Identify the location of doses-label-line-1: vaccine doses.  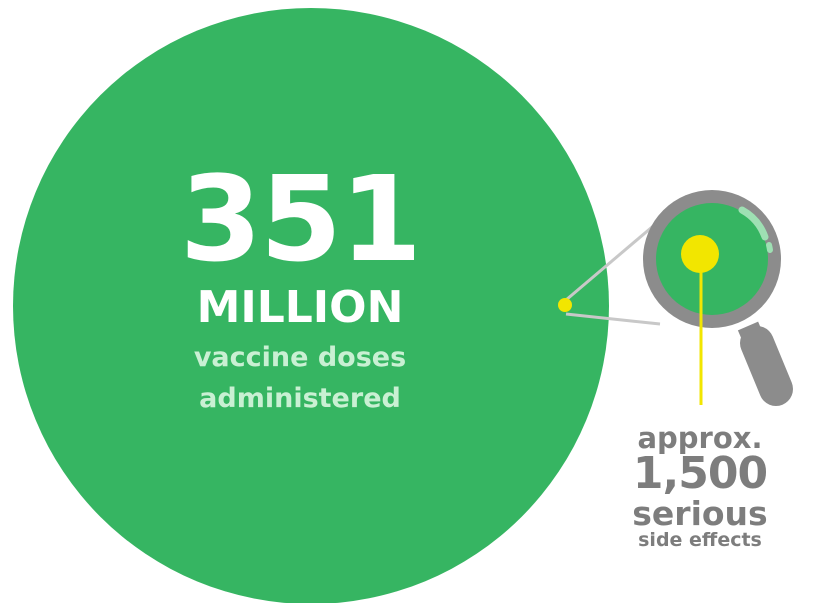
(300, 357).